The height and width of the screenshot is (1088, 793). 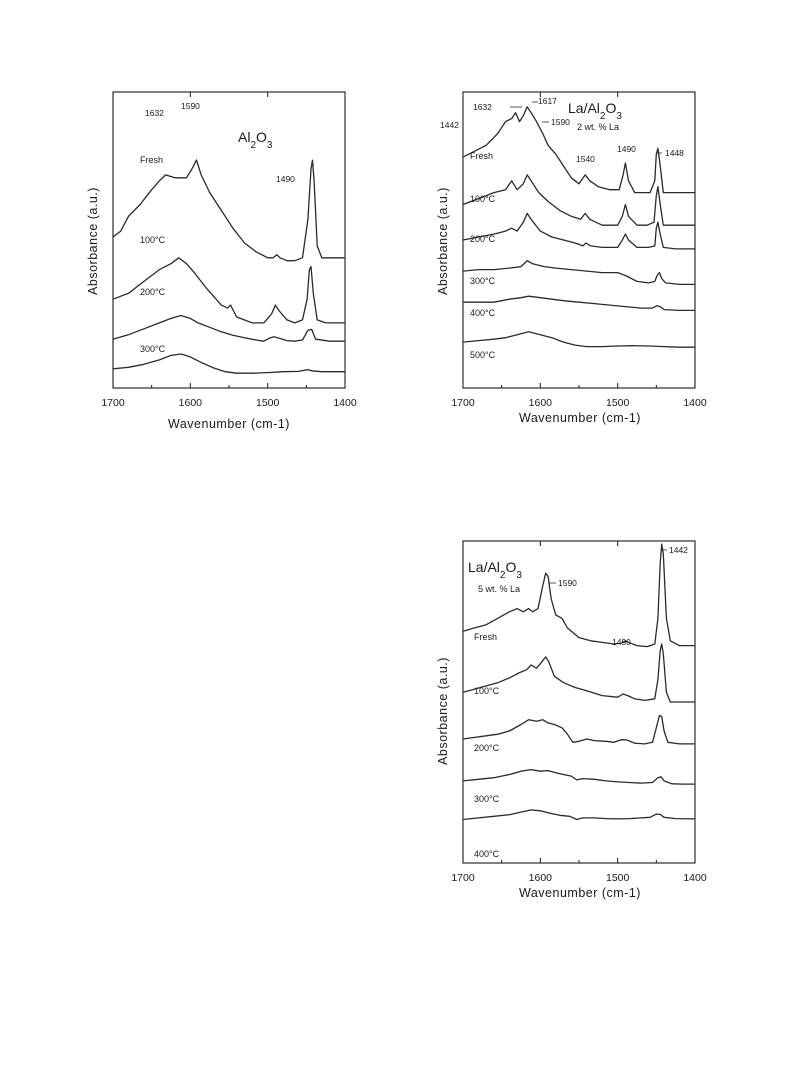 I want to click on chart-subtitle: 5 wt. % La, so click(x=499, y=589).